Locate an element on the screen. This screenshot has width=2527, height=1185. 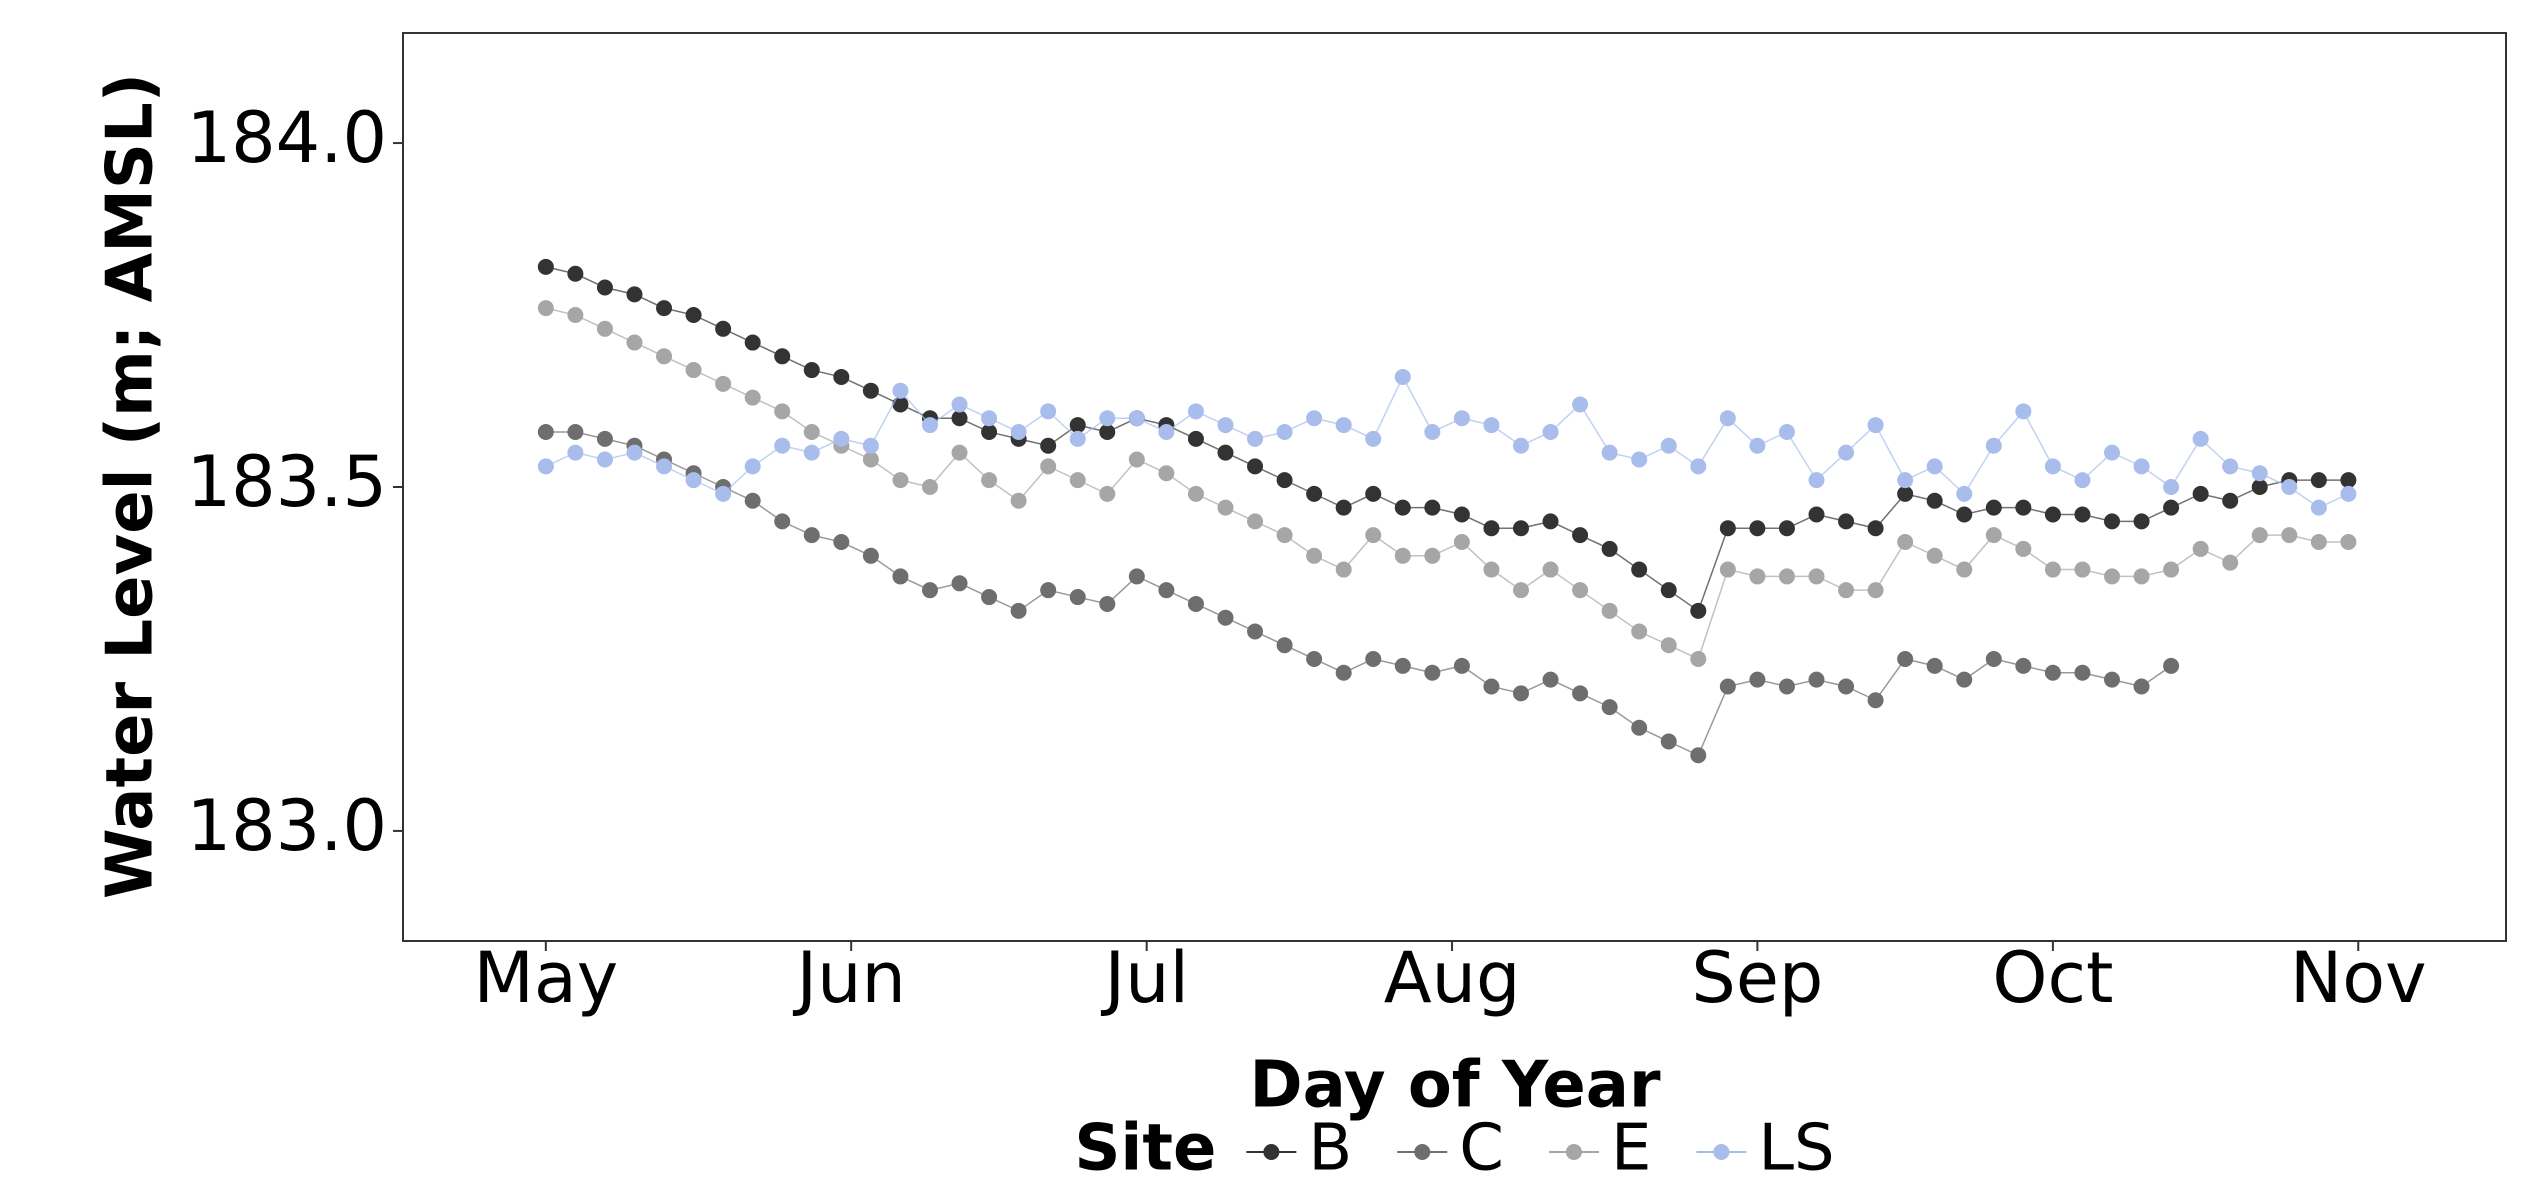
x-tick-label: May is located at coordinates (545, 978).